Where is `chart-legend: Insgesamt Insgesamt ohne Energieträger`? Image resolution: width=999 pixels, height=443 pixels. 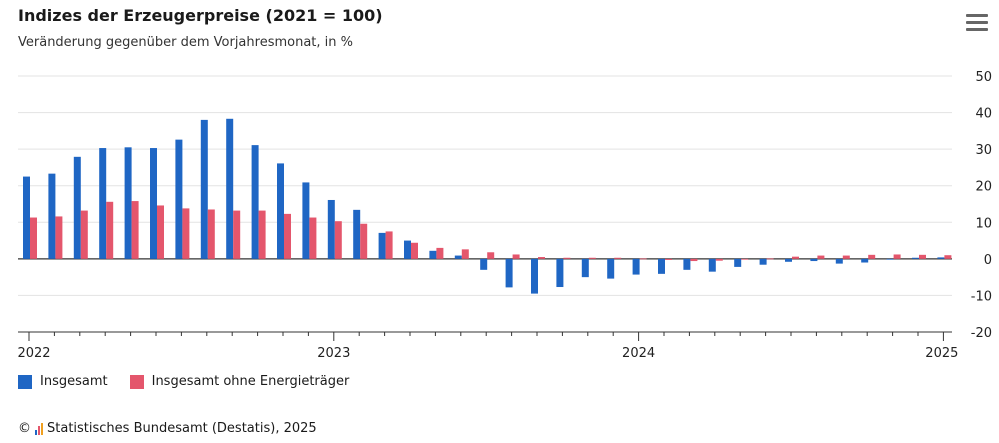
chart-legend: Insgesamt Insgesamt ohne Energieträger is located at coordinates (183, 381).